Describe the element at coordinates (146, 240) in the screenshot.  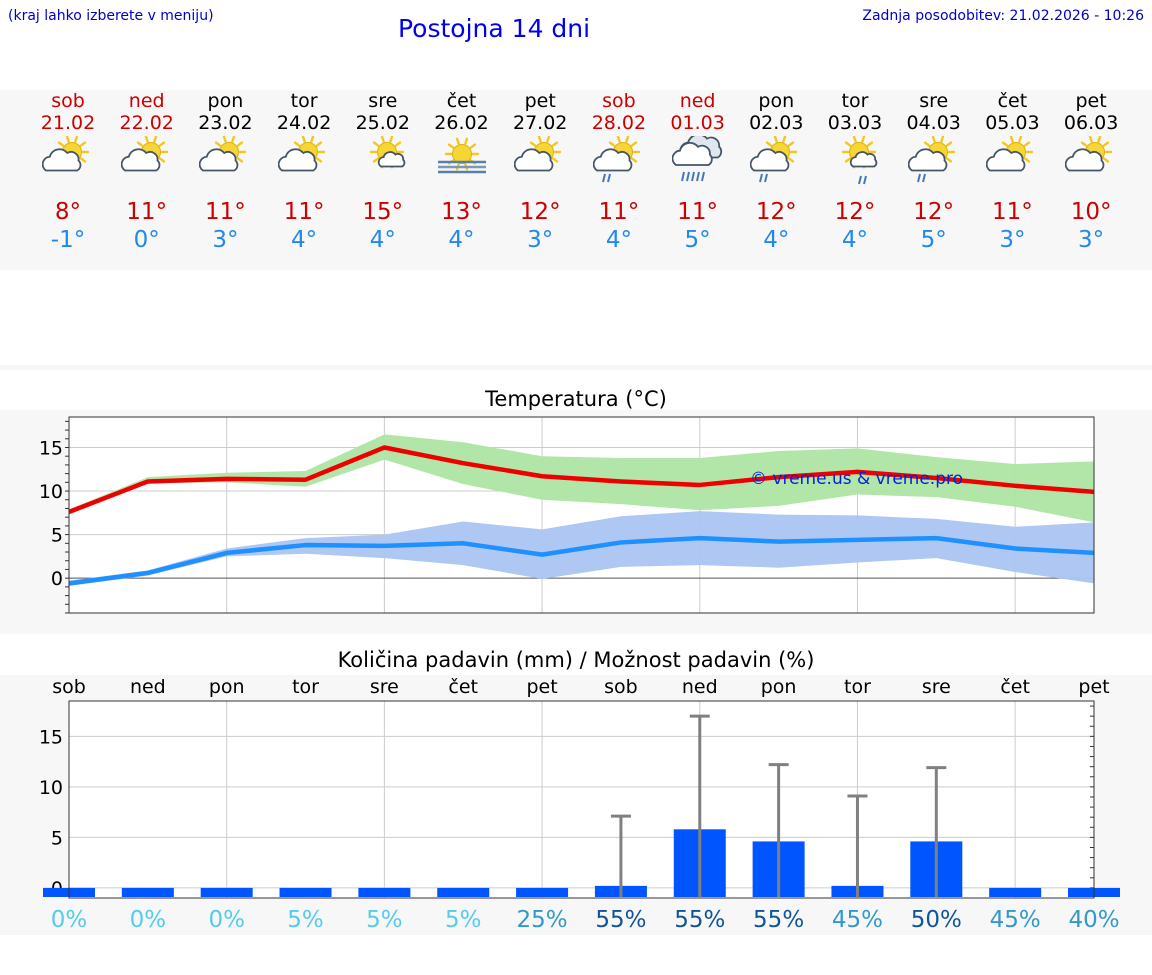
I see `min-temperature: 0°` at that location.